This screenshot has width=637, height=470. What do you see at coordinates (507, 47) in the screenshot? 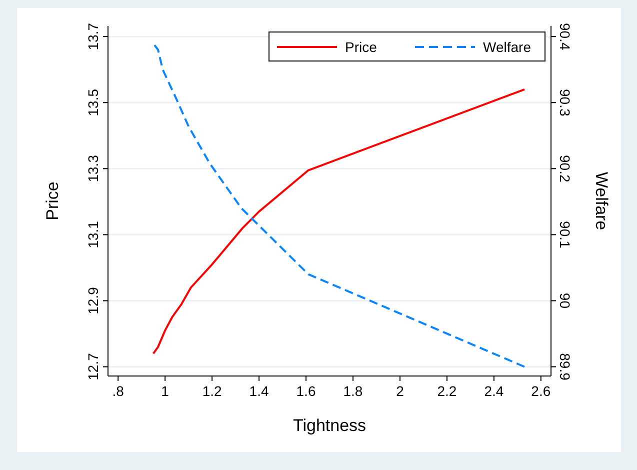
I see `legend-label: Welfare` at bounding box center [507, 47].